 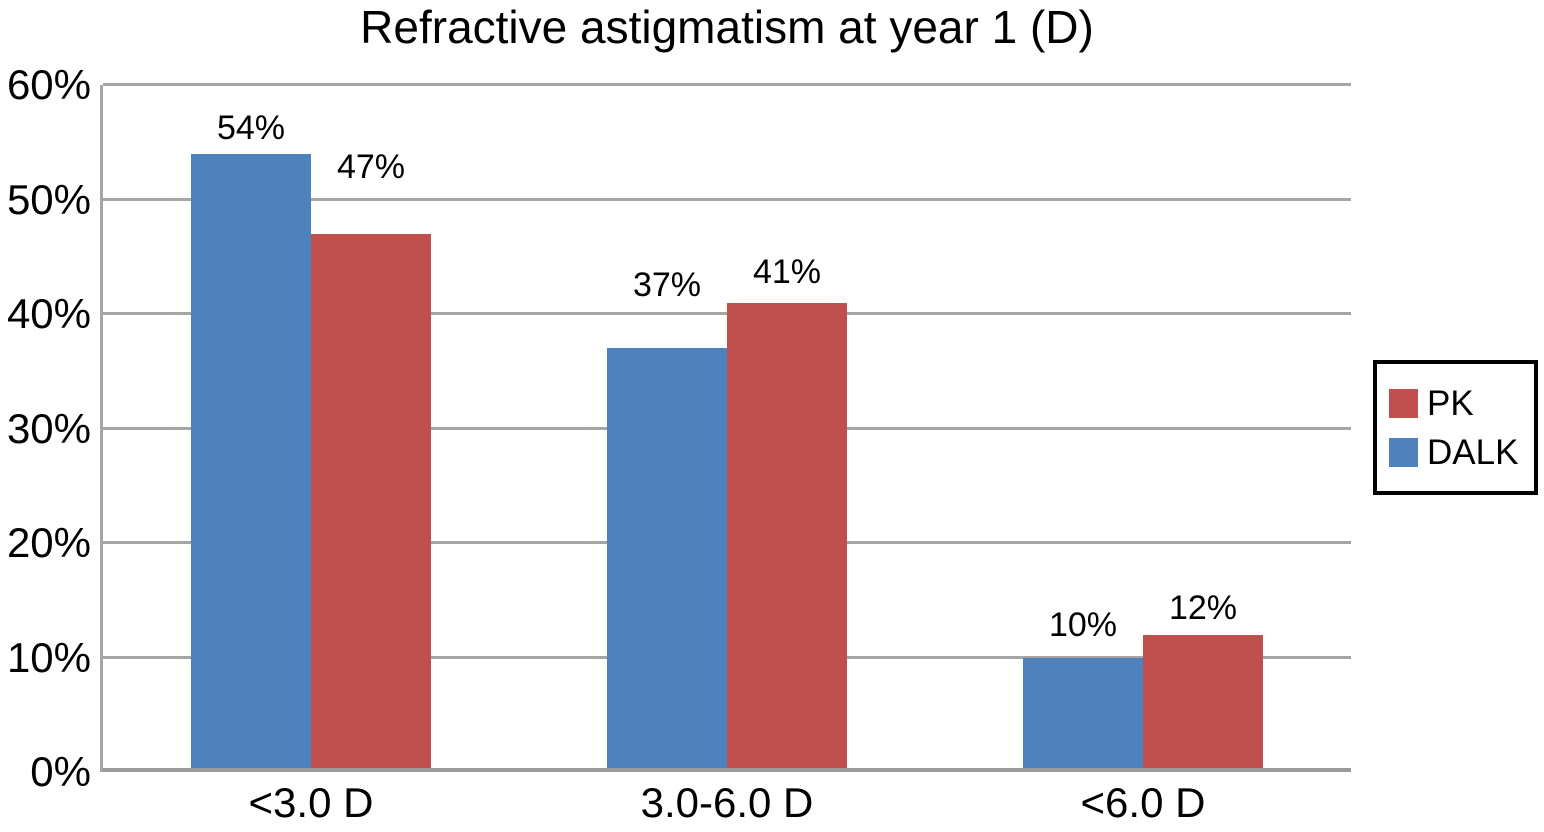 I want to click on legend: PK DALK, so click(x=1455, y=427).